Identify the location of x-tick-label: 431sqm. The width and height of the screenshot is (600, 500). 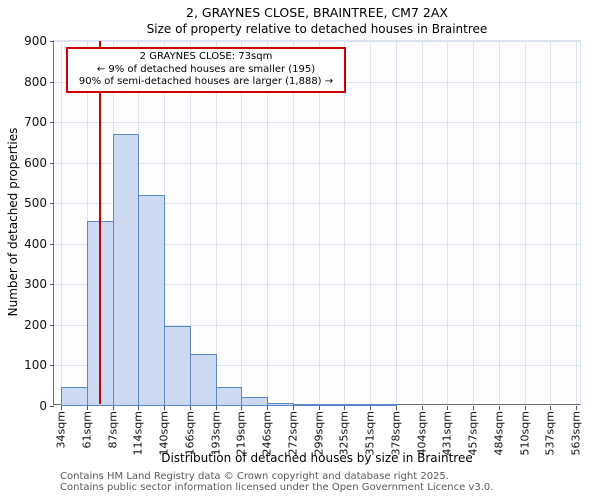
(447, 433).